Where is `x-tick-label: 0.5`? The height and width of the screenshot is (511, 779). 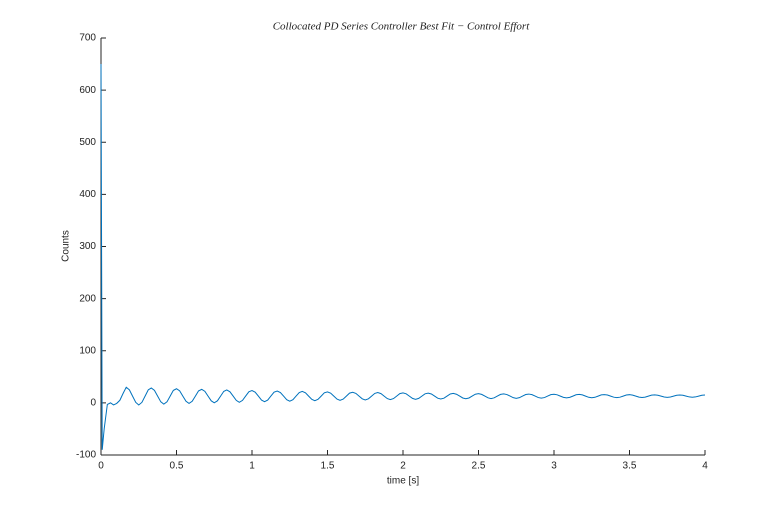 x-tick-label: 0.5 is located at coordinates (177, 466).